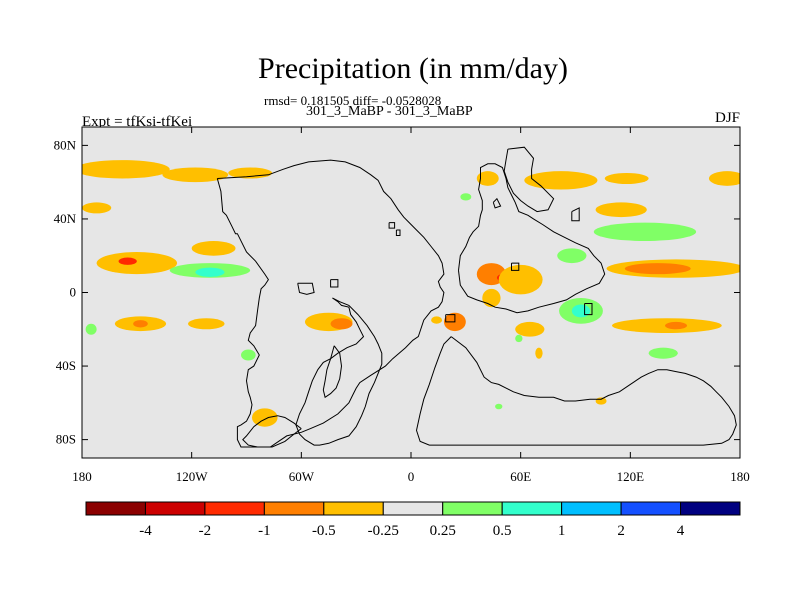 This screenshot has height=600, width=800. I want to click on x-tick-label: 0, so click(411, 476).